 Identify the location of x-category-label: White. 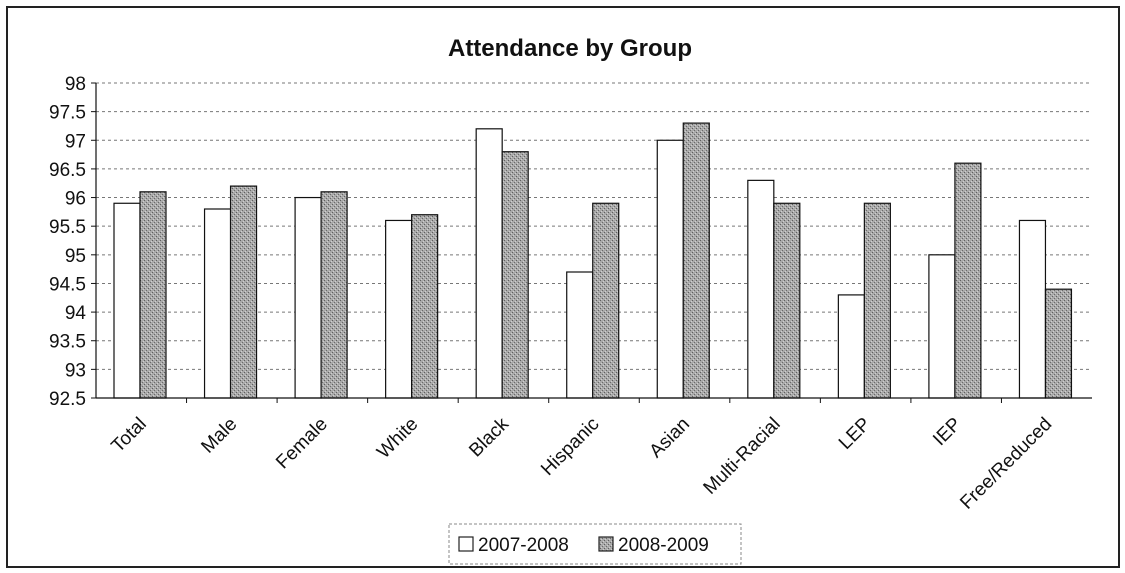
(397, 438).